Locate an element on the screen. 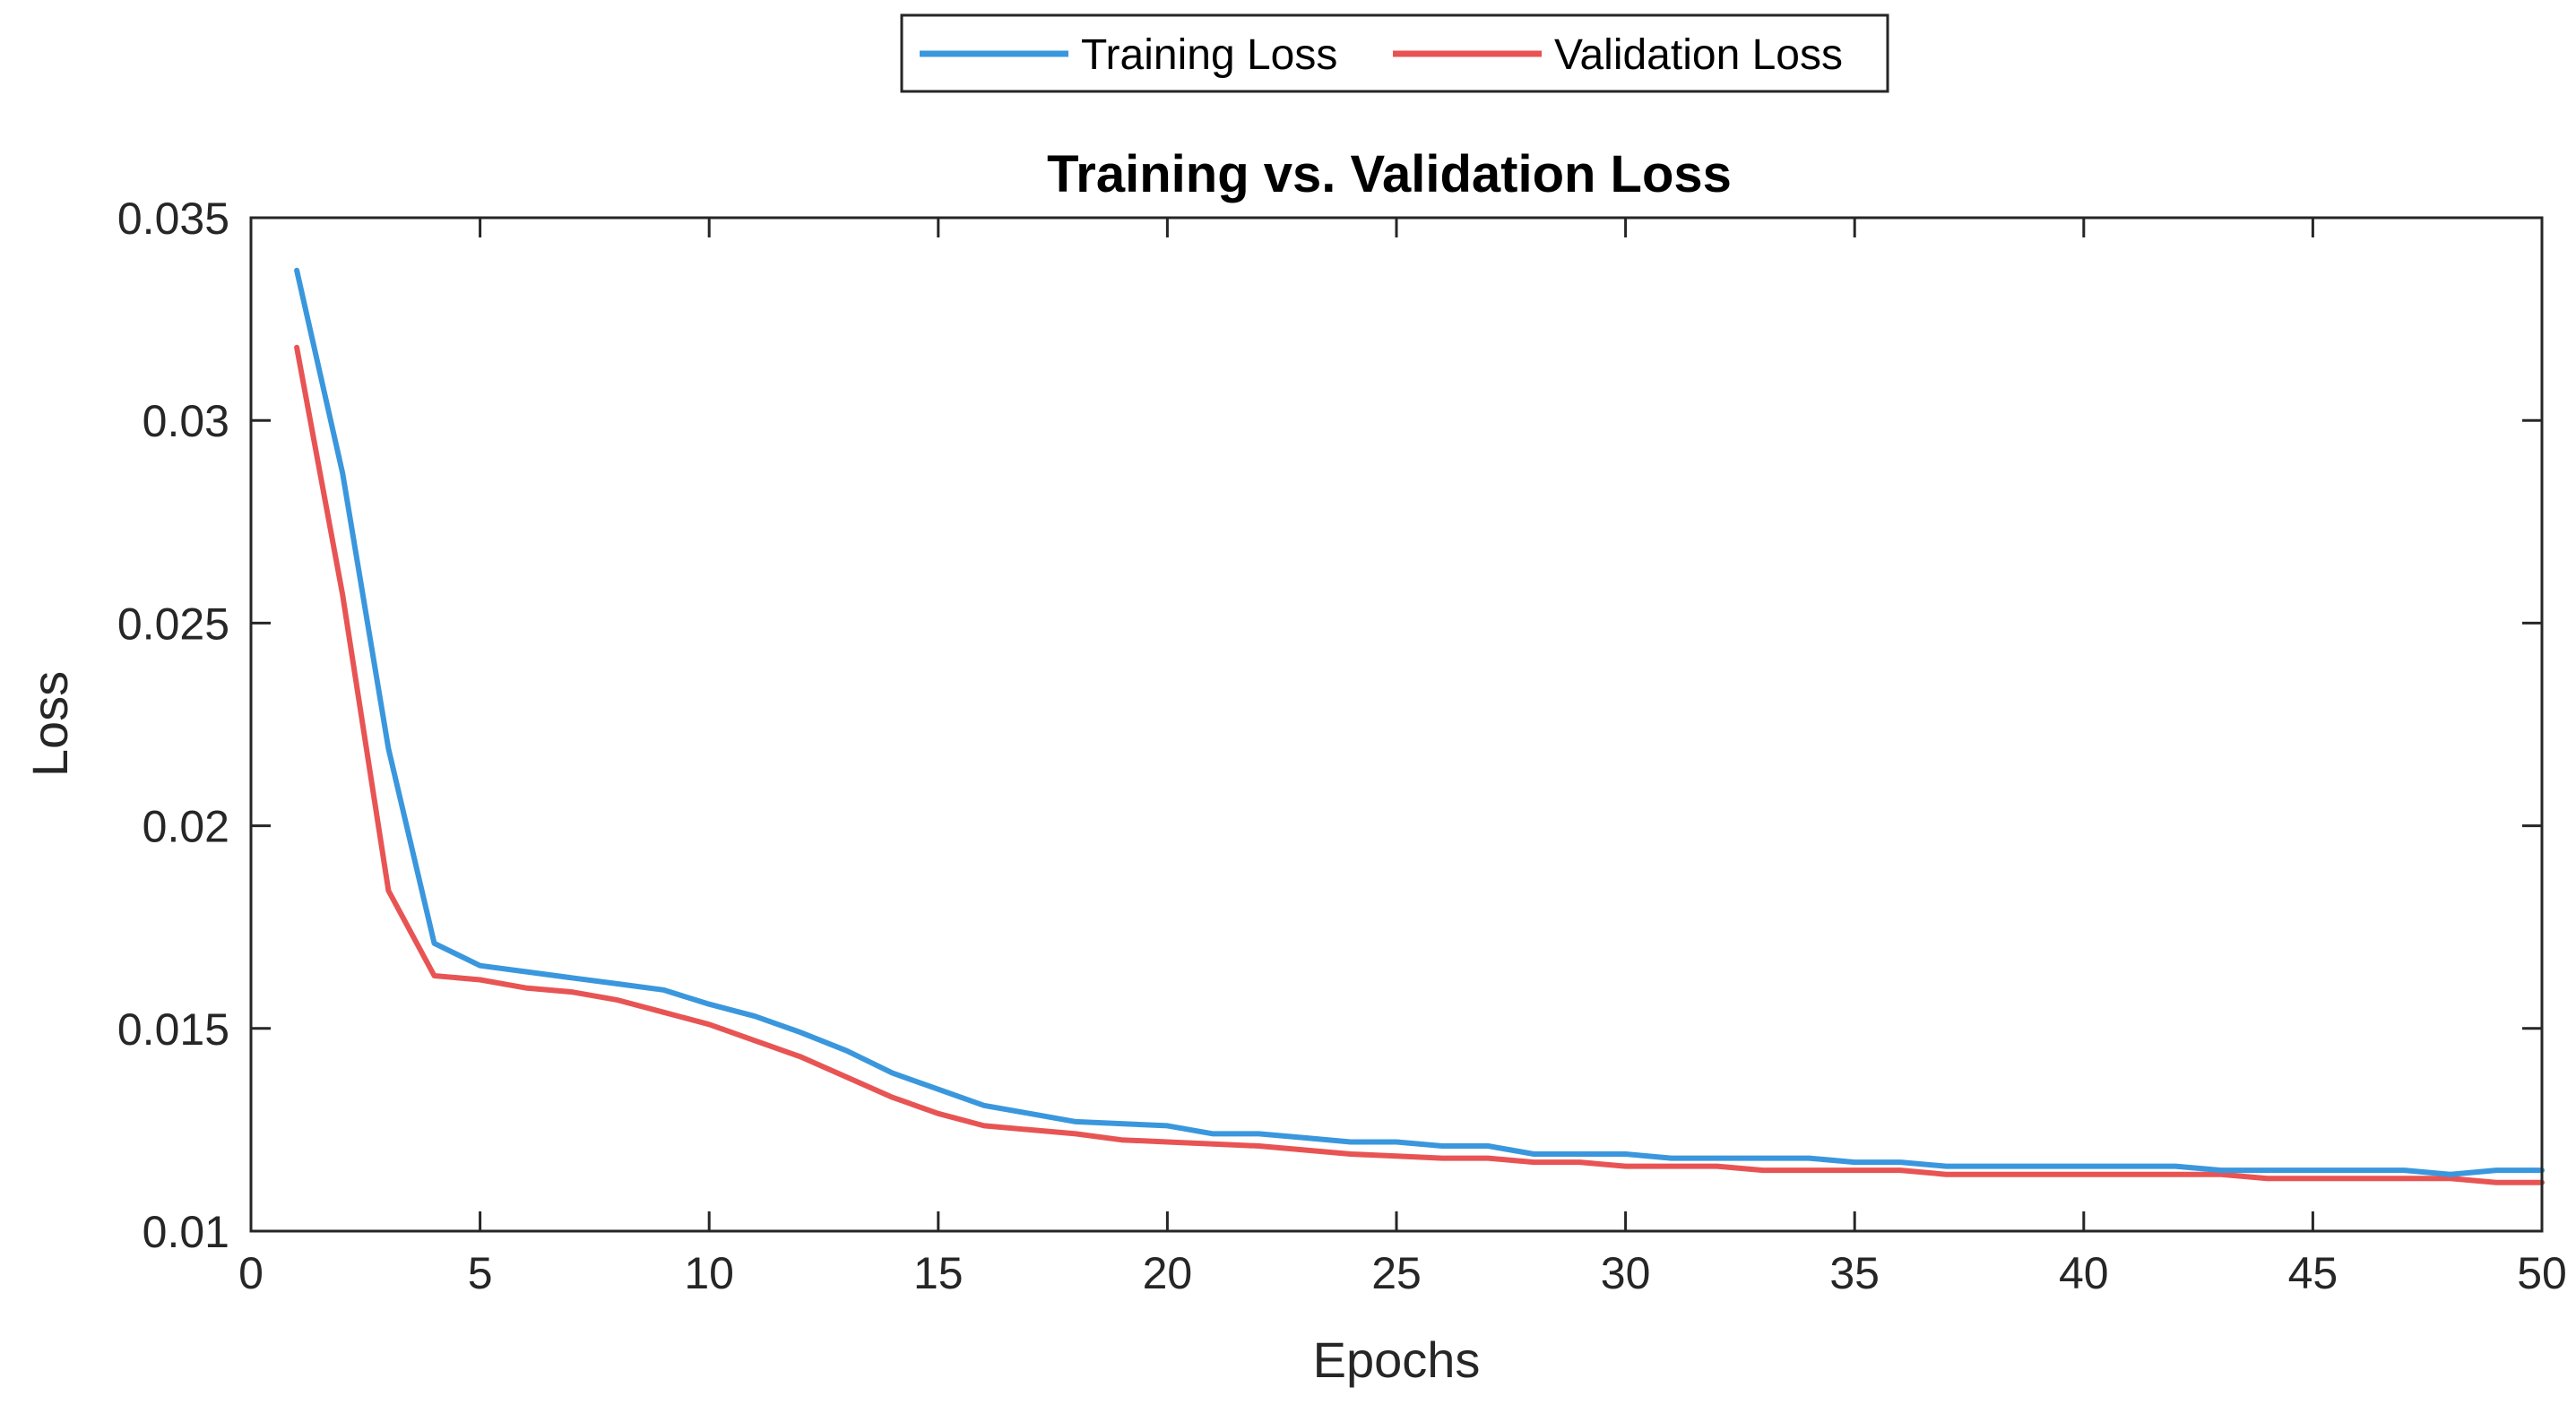 Image resolution: width=2576 pixels, height=1413 pixels. x-tick-label: 10 is located at coordinates (709, 1273).